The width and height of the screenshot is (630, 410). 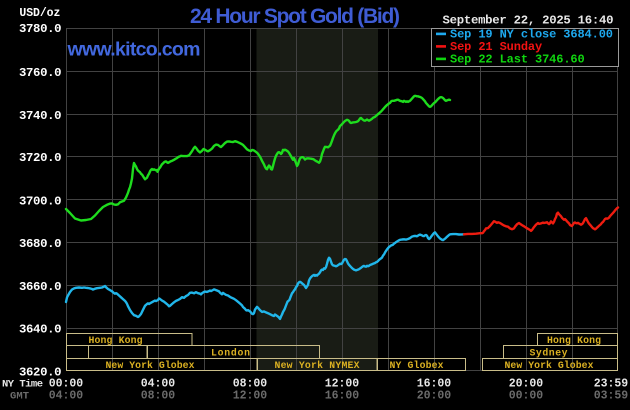 What do you see at coordinates (531, 35) in the screenshot?
I see `svg-text: Sep 19 NY close 3684.00` at bounding box center [531, 35].